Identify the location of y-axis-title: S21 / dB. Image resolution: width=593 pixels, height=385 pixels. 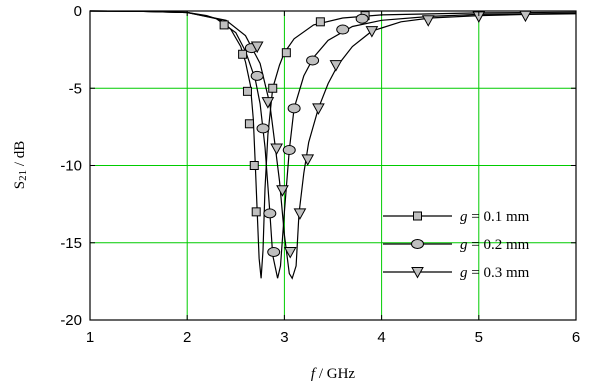
(20, 165).